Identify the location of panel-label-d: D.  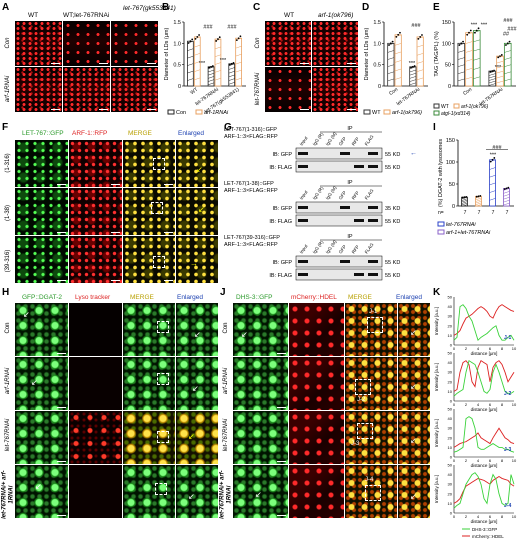
(366, 7).